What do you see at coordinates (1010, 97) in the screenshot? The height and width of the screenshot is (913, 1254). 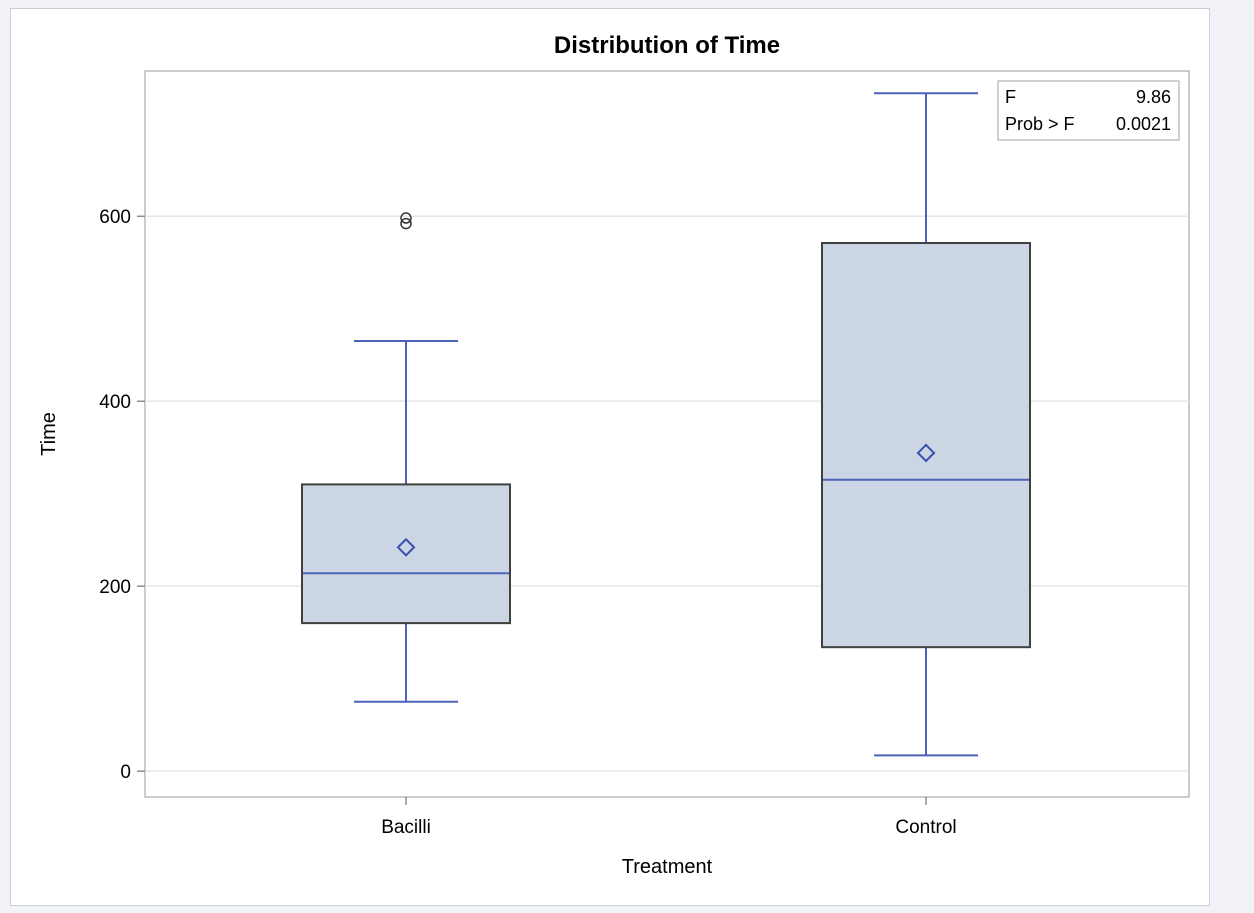 I see `stats-label-f: F` at bounding box center [1010, 97].